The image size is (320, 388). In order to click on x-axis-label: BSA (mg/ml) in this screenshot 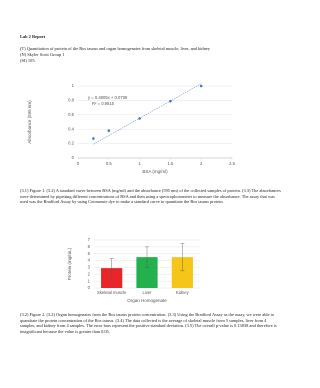, I will do `click(155, 171)`.